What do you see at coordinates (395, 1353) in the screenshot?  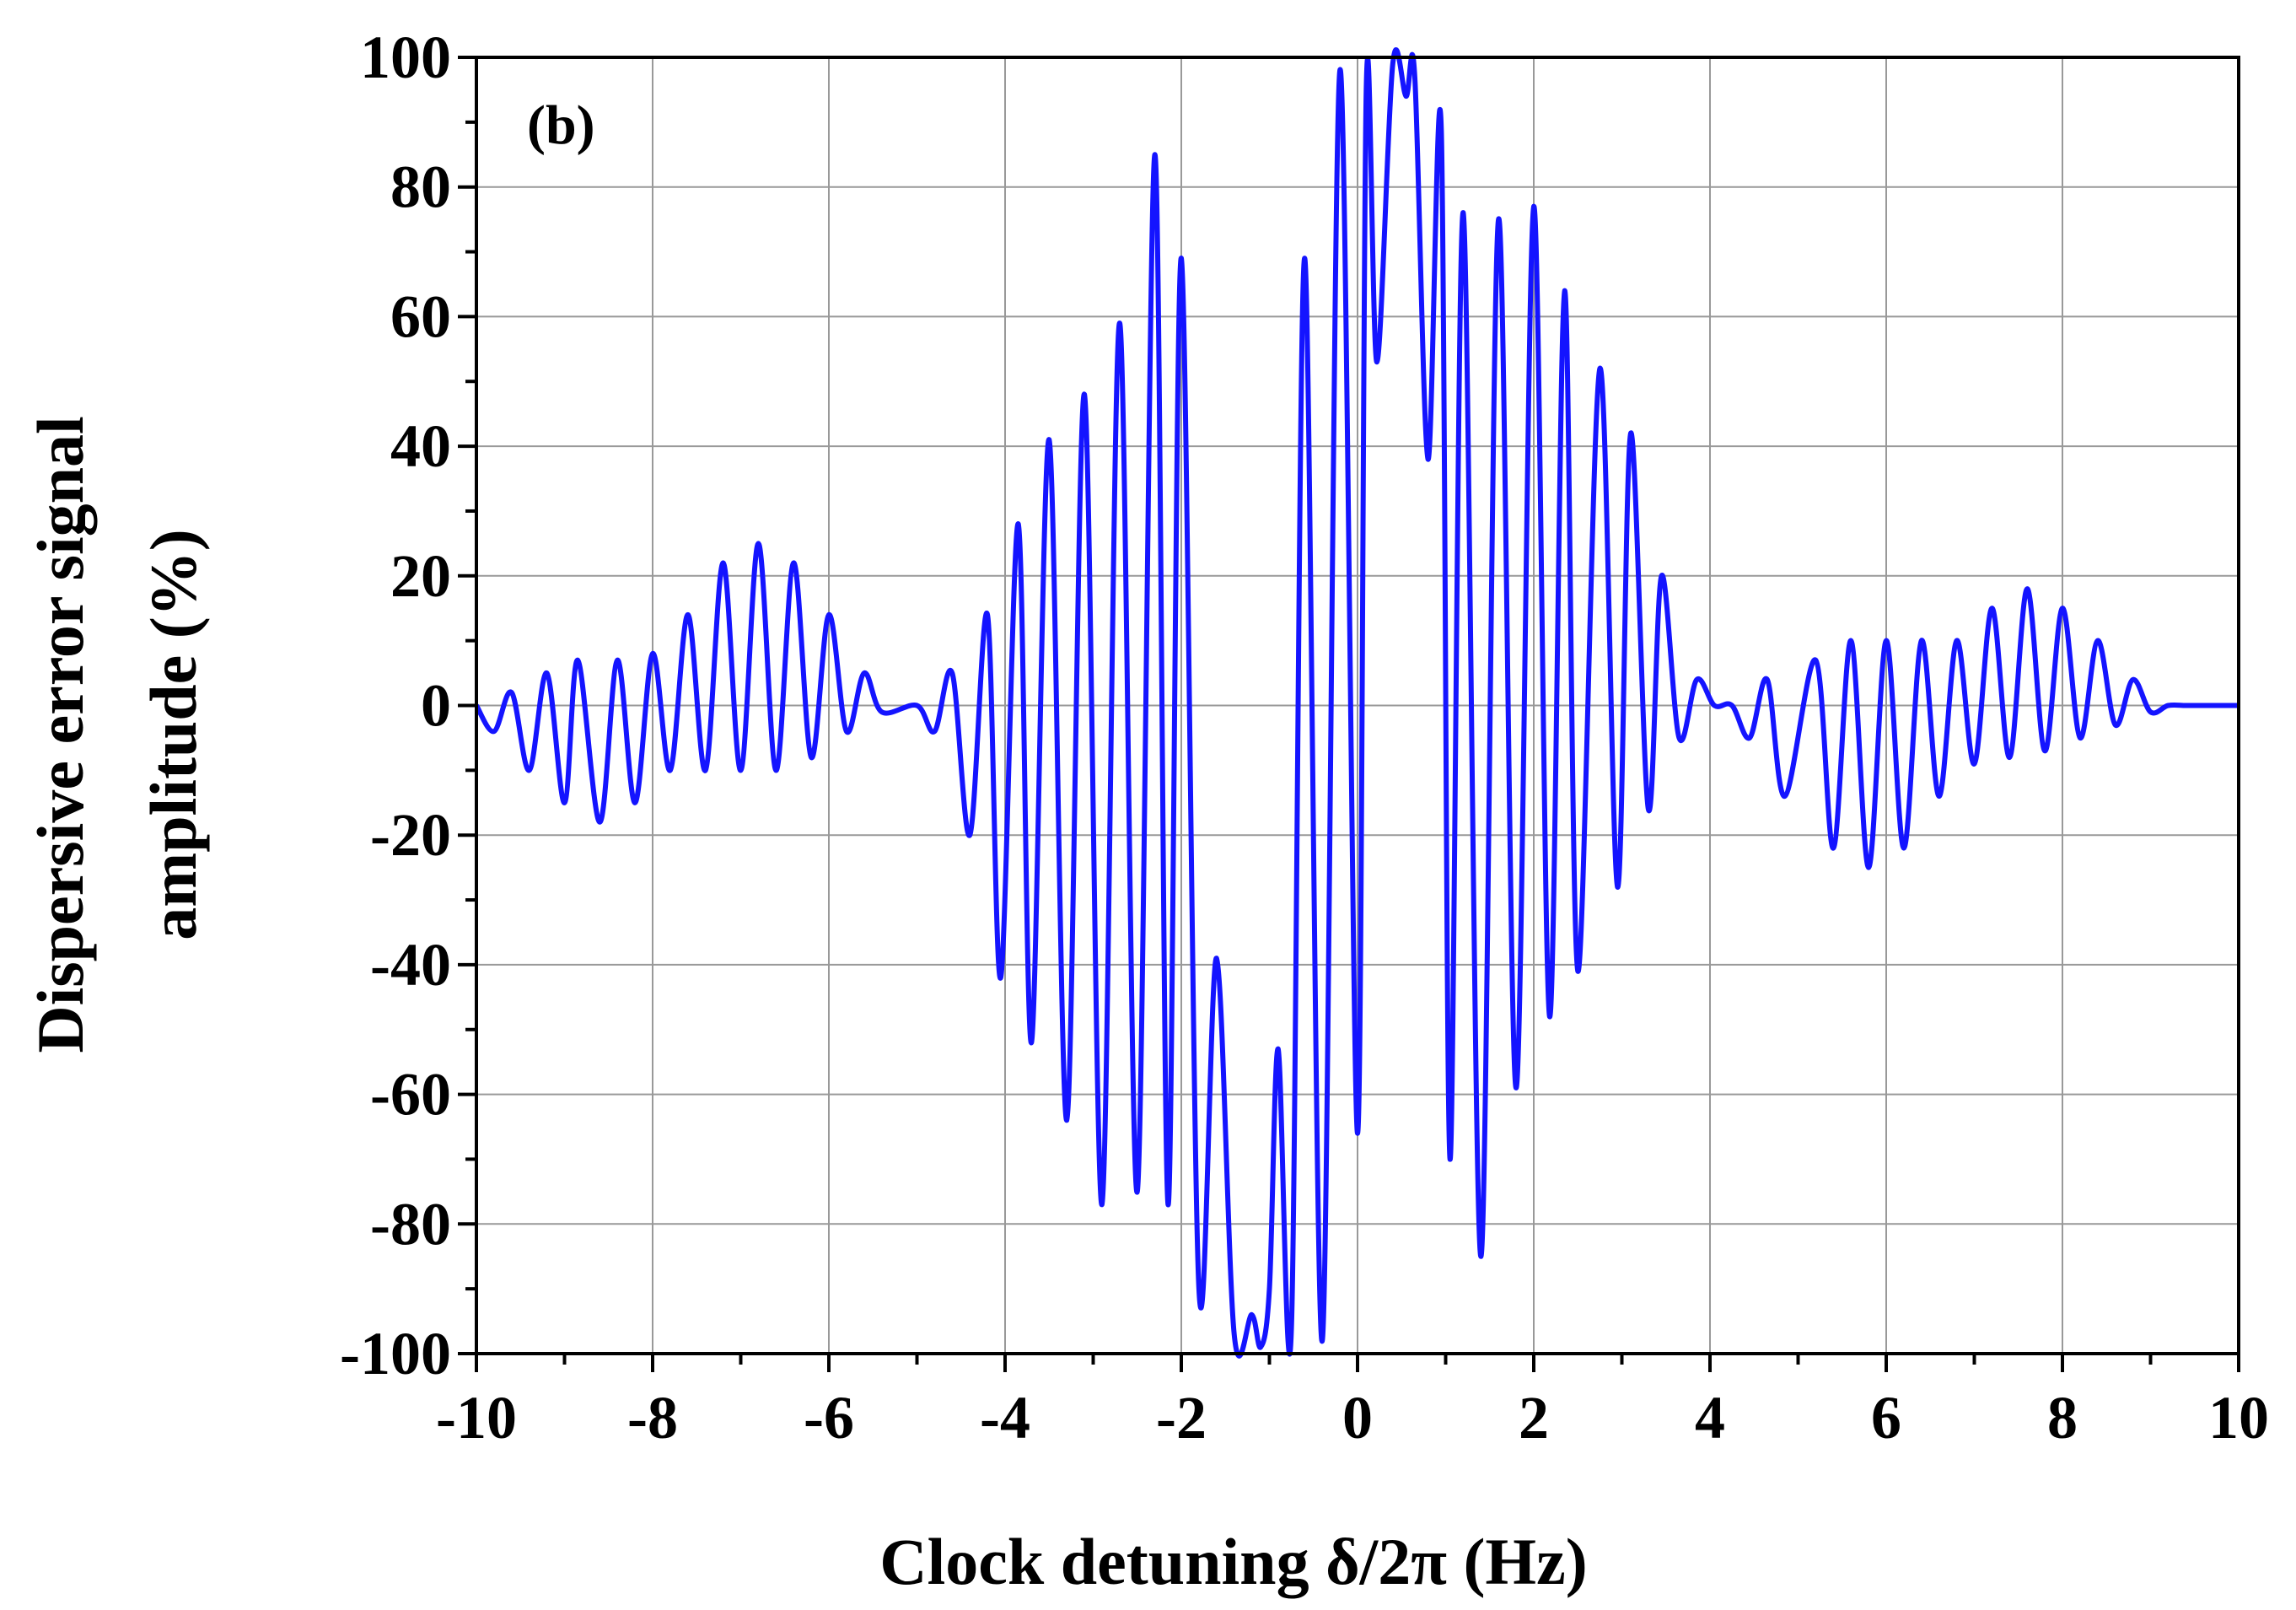 I see `y-tick-label: -100` at bounding box center [395, 1353].